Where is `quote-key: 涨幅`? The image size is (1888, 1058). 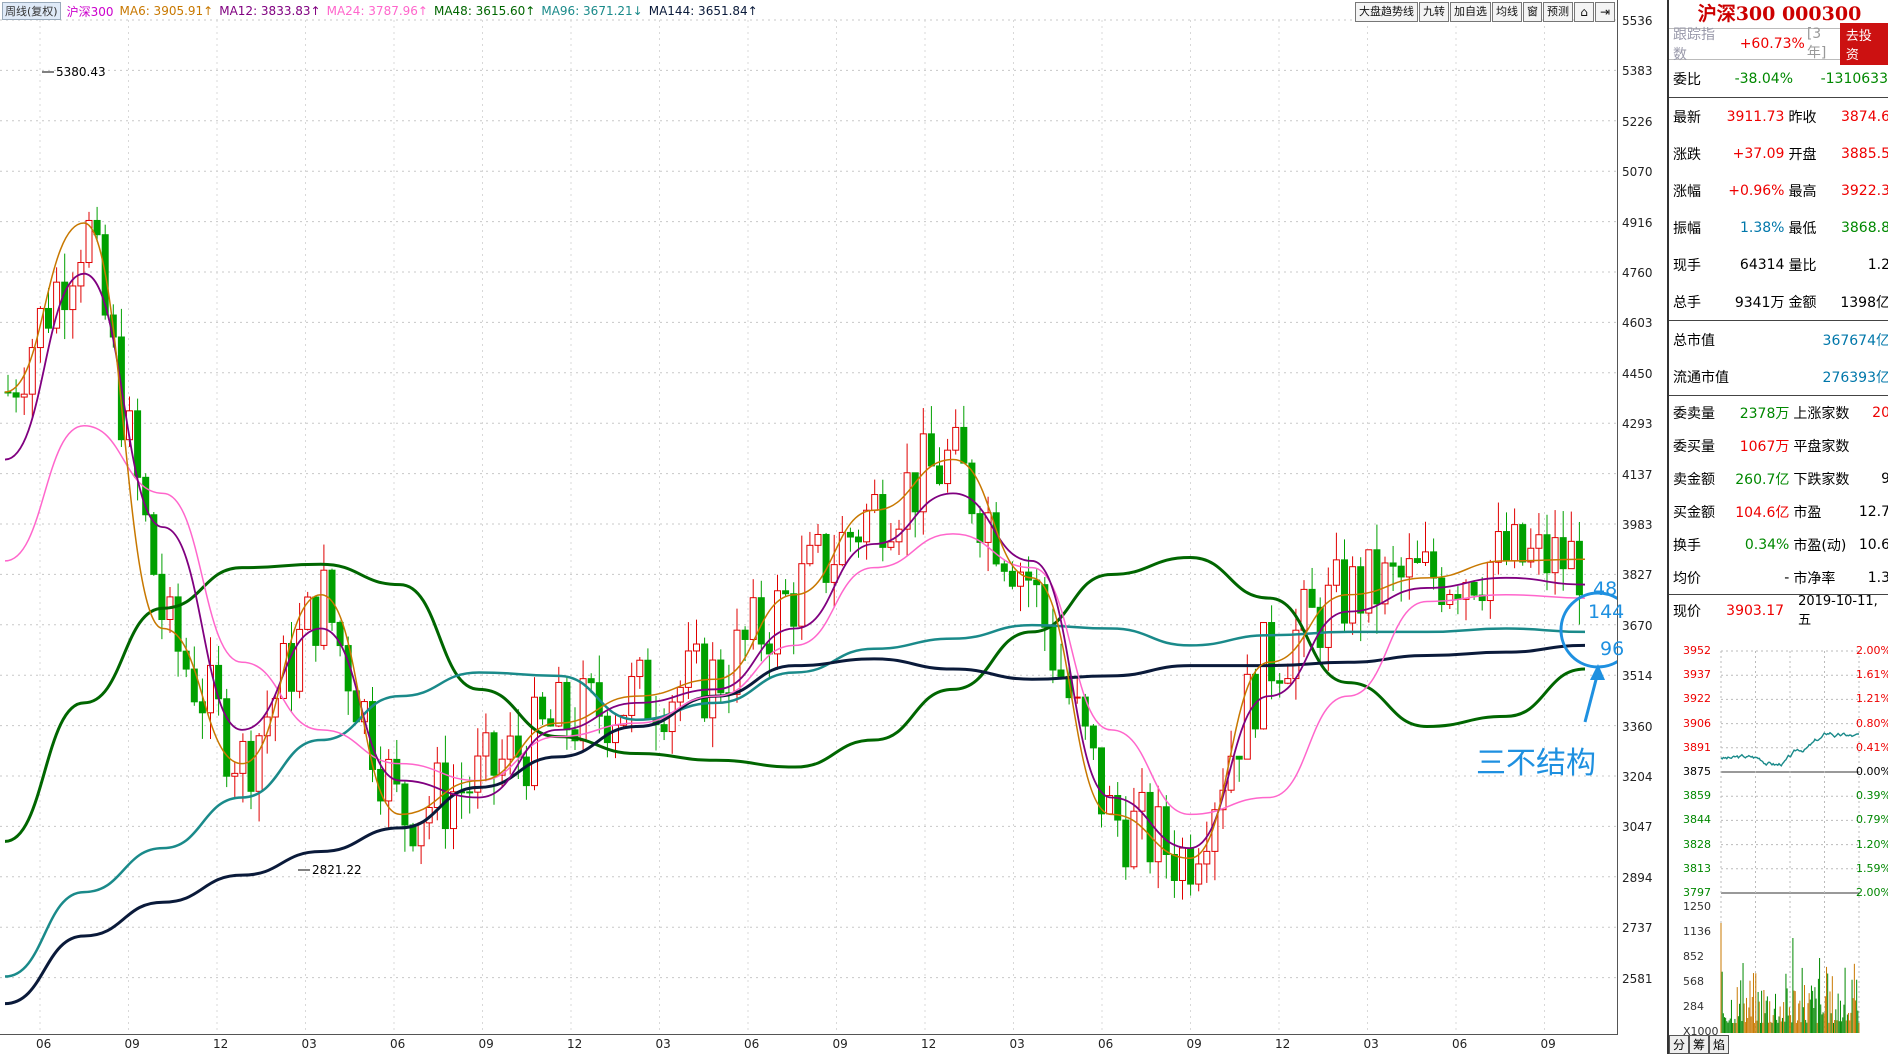 quote-key: 涨幅 is located at coordinates (1687, 191).